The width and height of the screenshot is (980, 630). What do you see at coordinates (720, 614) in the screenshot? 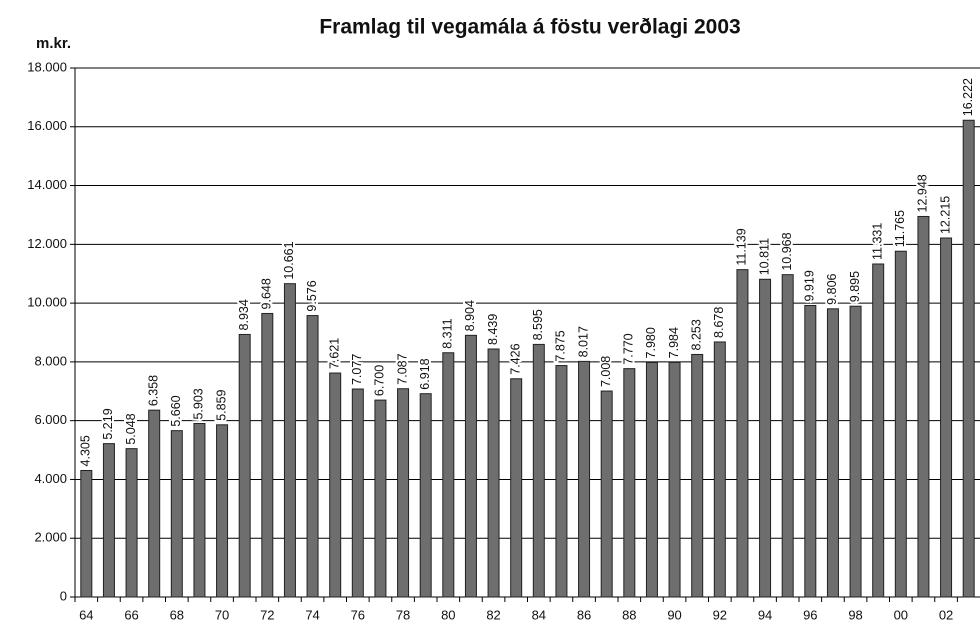
I see `x-tick-label: 92` at bounding box center [720, 614].